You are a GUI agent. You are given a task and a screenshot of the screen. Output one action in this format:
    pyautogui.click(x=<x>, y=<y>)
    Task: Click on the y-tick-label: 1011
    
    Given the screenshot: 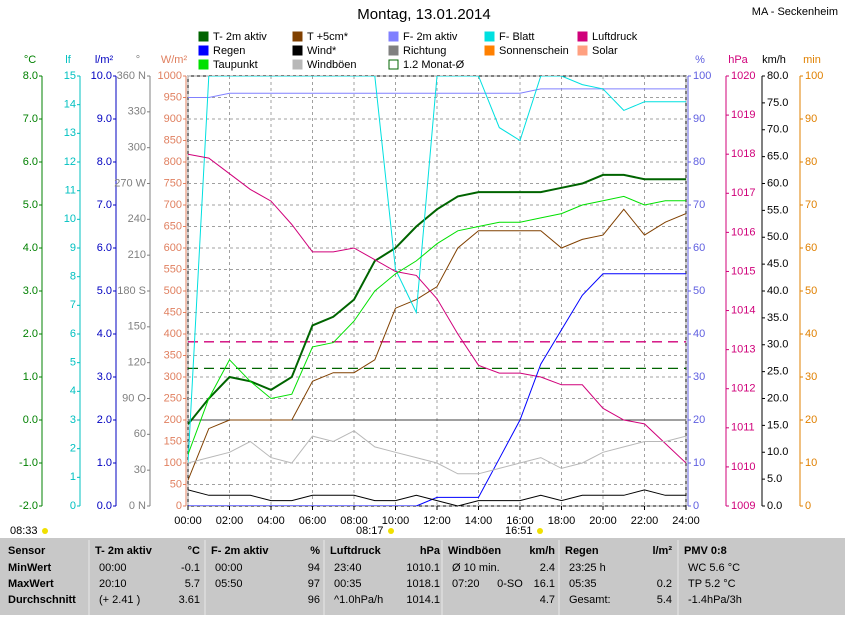 What is the action you would take?
    pyautogui.click(x=743, y=428)
    